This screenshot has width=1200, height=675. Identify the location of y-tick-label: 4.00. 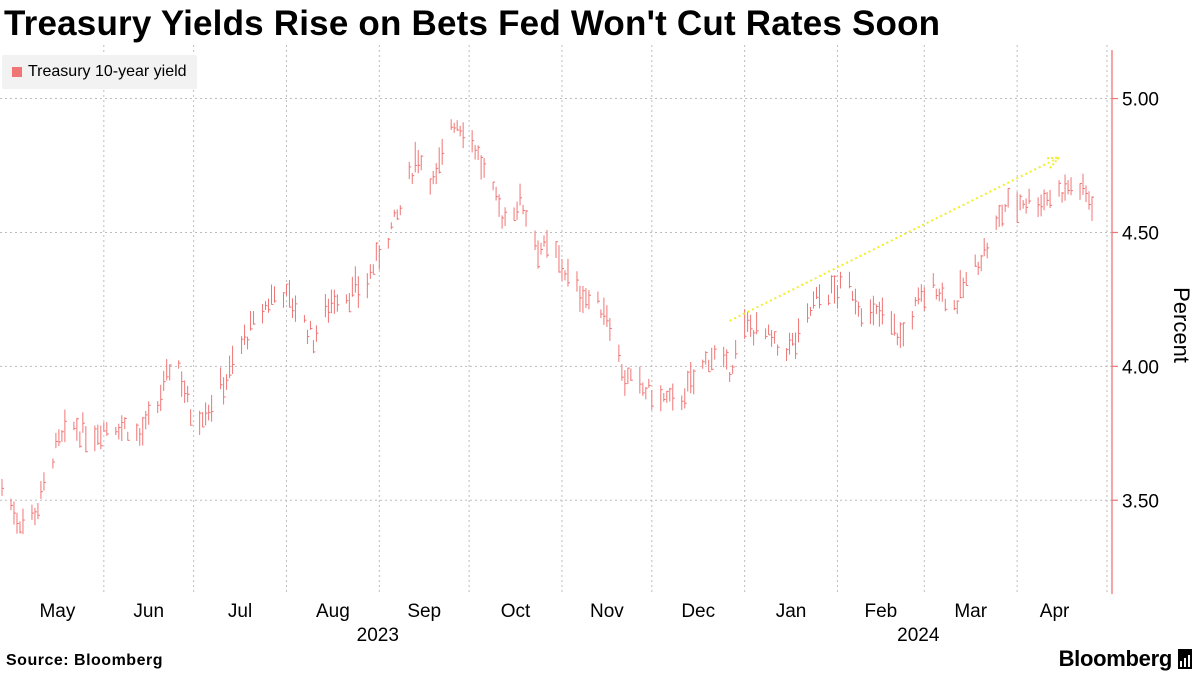
(1140, 367).